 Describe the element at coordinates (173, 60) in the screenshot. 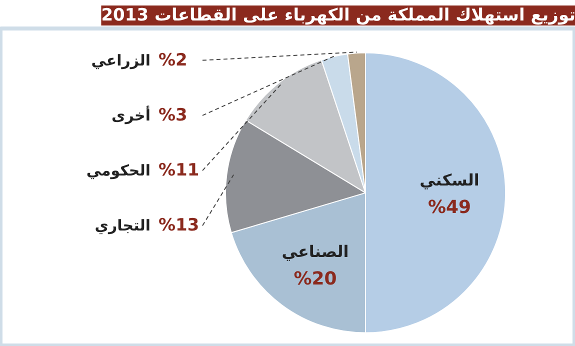

I see `data-label: %2` at that location.